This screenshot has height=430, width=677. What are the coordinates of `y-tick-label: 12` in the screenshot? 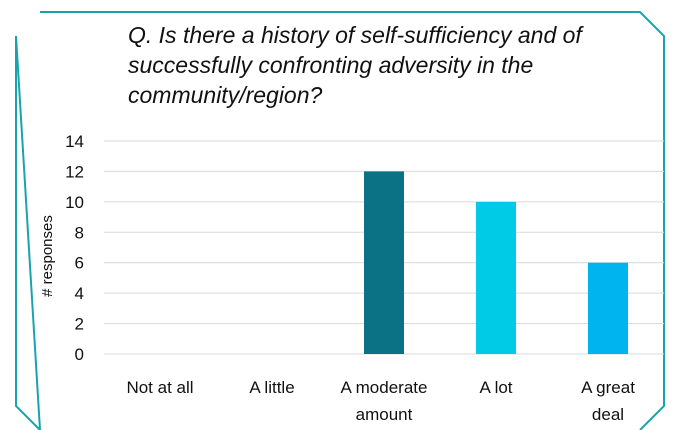 It's located at (74, 171).